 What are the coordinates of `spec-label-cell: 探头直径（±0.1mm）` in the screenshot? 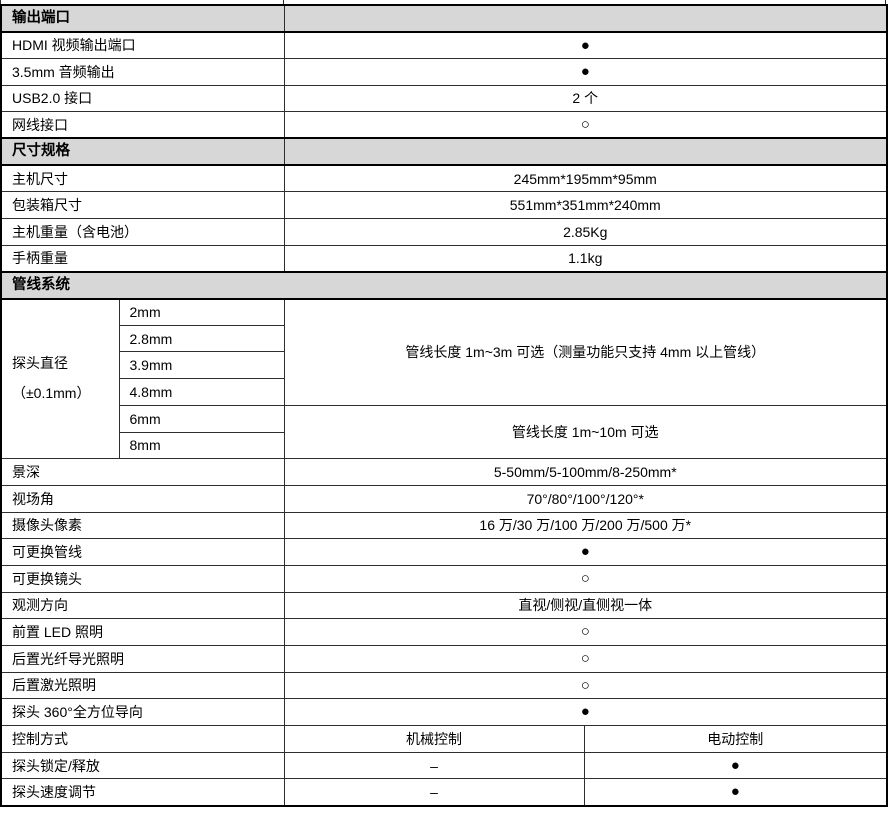 It's located at (60, 379).